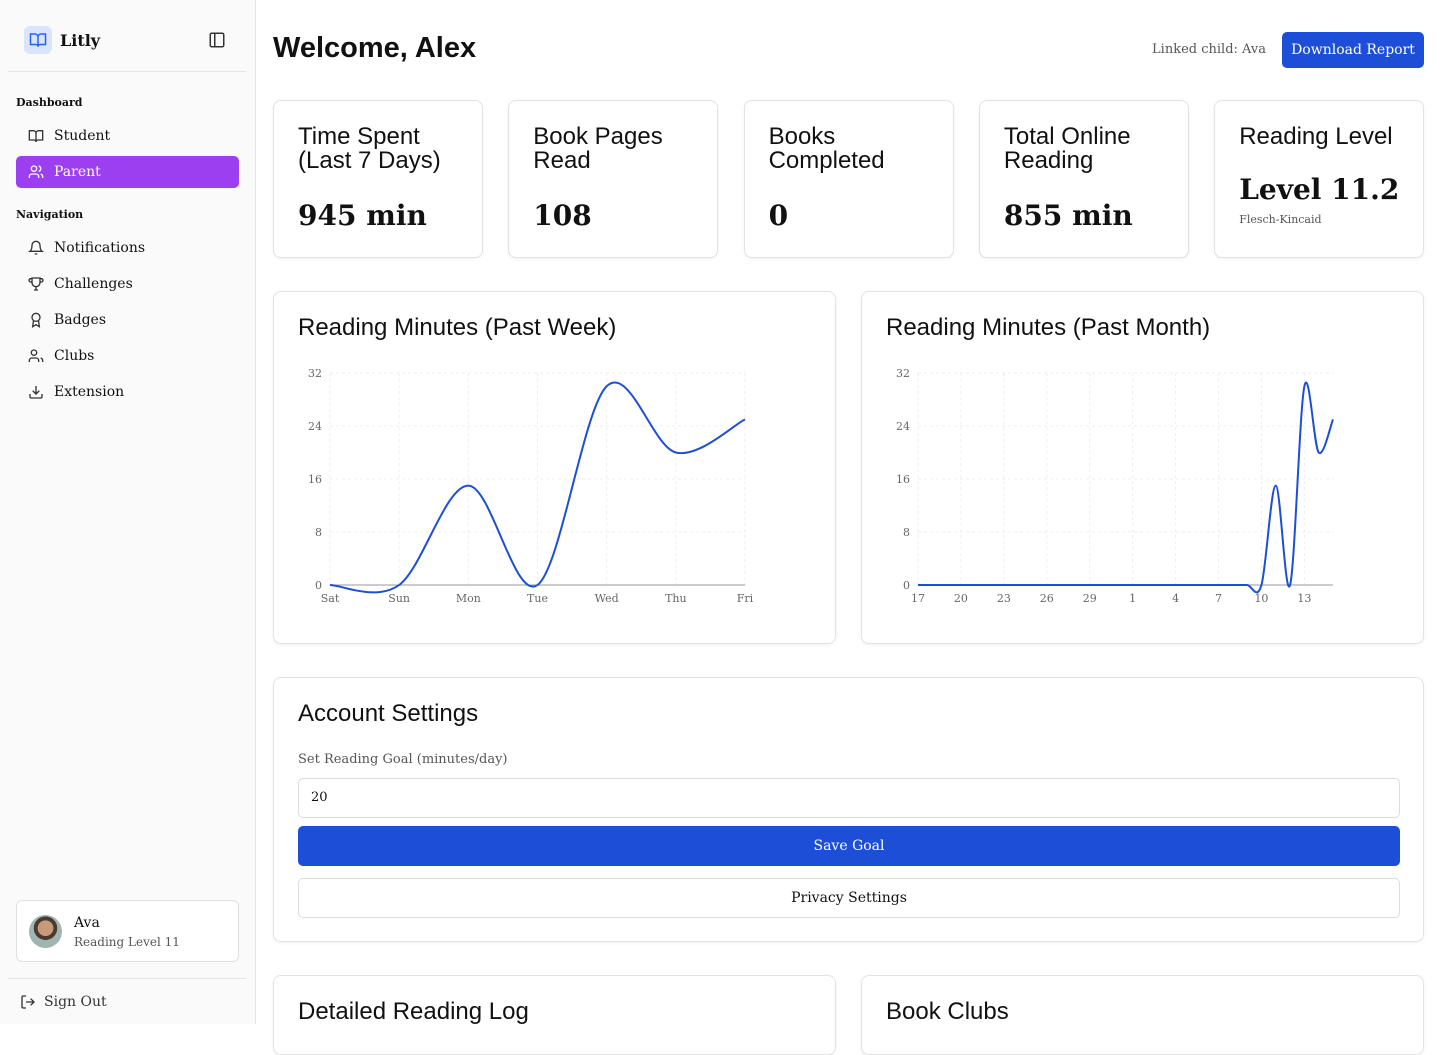 The width and height of the screenshot is (1440, 1055). What do you see at coordinates (613, 179) in the screenshot?
I see `stat-card: Book Pages Read 108` at bounding box center [613, 179].